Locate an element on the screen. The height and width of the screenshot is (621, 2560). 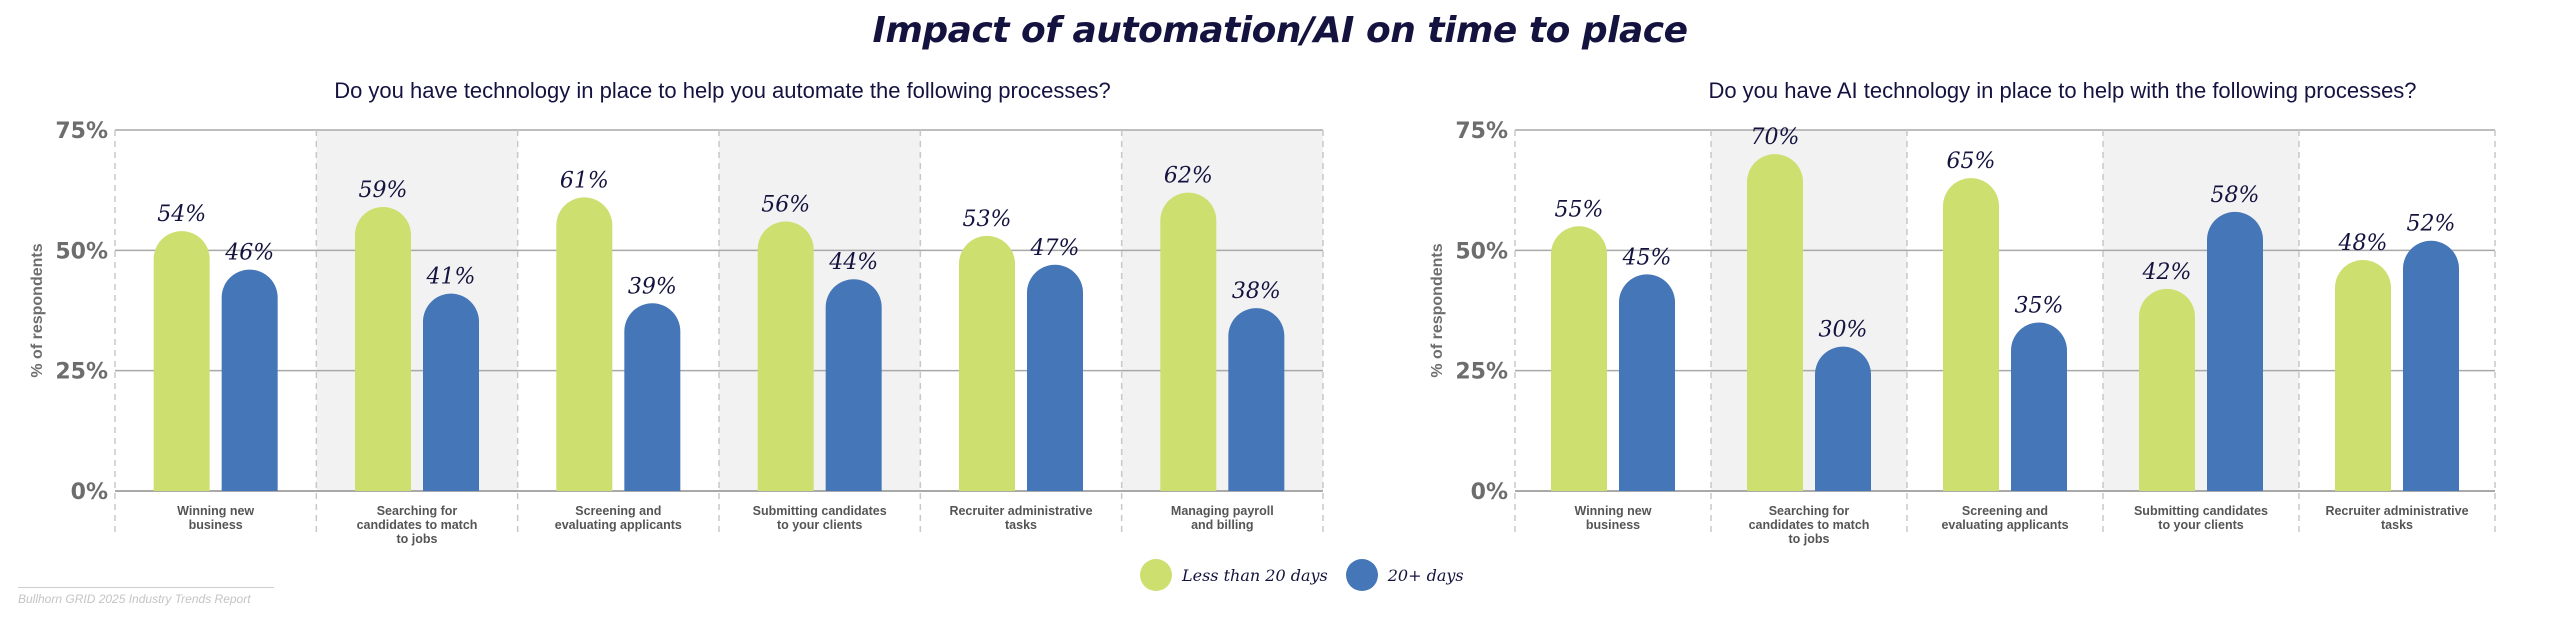
x-tick-label: Managing payroll and billing is located at coordinates (1222, 518).